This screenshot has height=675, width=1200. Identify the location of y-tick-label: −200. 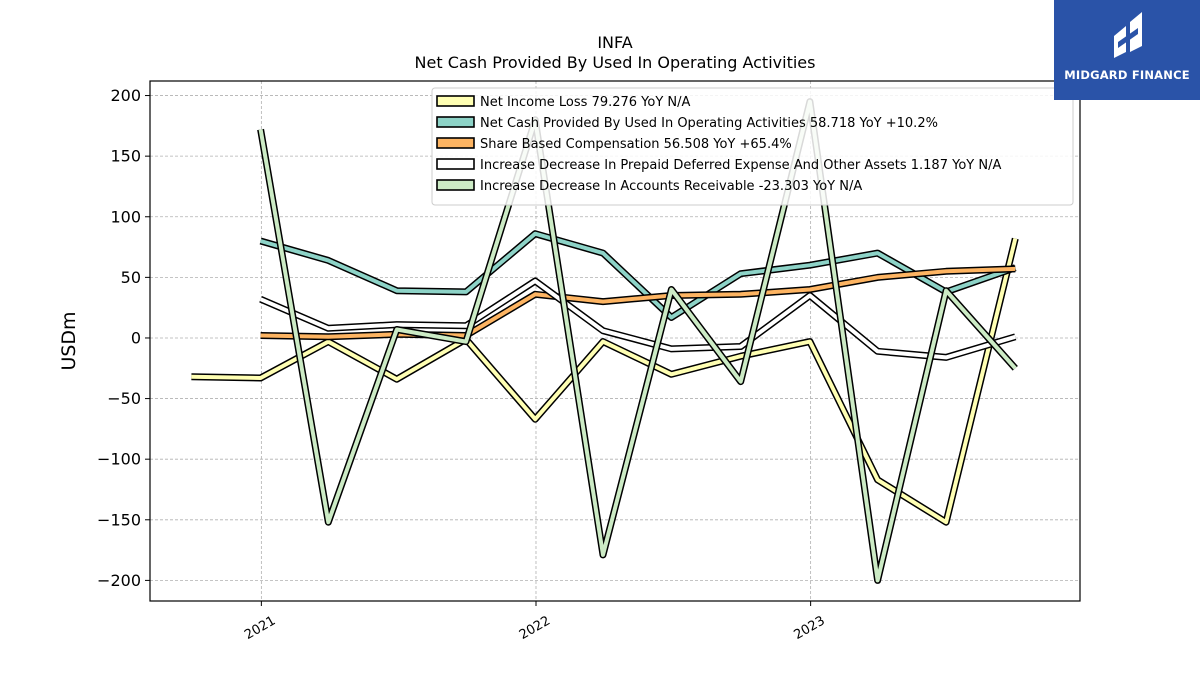
(119, 580).